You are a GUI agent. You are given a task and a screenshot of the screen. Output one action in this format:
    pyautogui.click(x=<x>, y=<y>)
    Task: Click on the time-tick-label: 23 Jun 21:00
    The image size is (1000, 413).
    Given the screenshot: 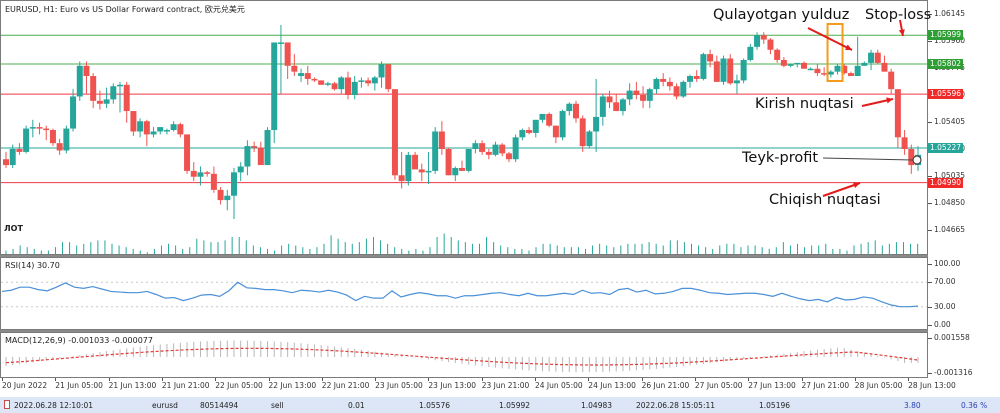 What is the action you would take?
    pyautogui.click(x=505, y=385)
    